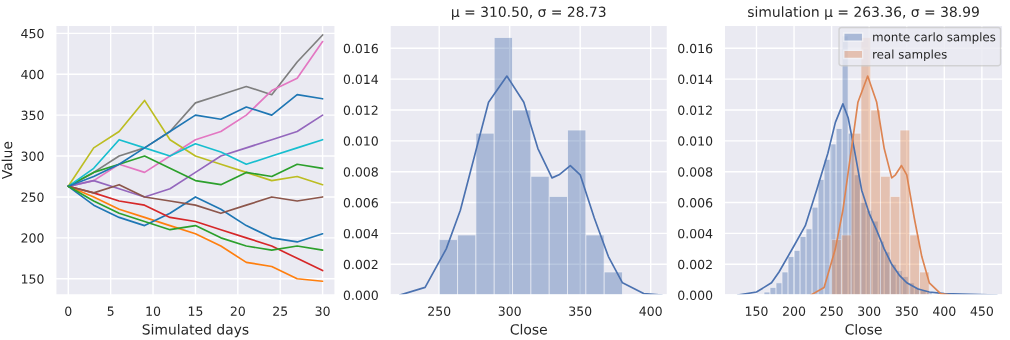  I want to click on x-tick-label: 20, so click(237, 311).